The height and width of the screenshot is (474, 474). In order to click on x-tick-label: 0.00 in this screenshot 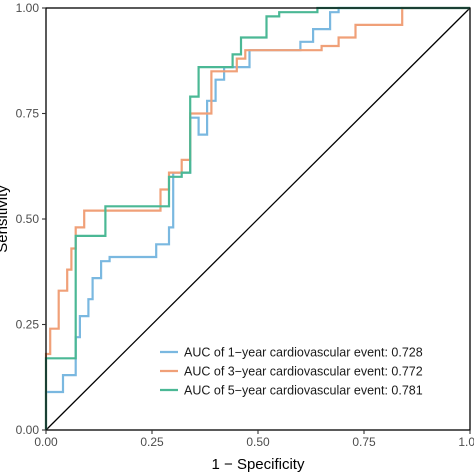, I will do `click(46, 442)`.